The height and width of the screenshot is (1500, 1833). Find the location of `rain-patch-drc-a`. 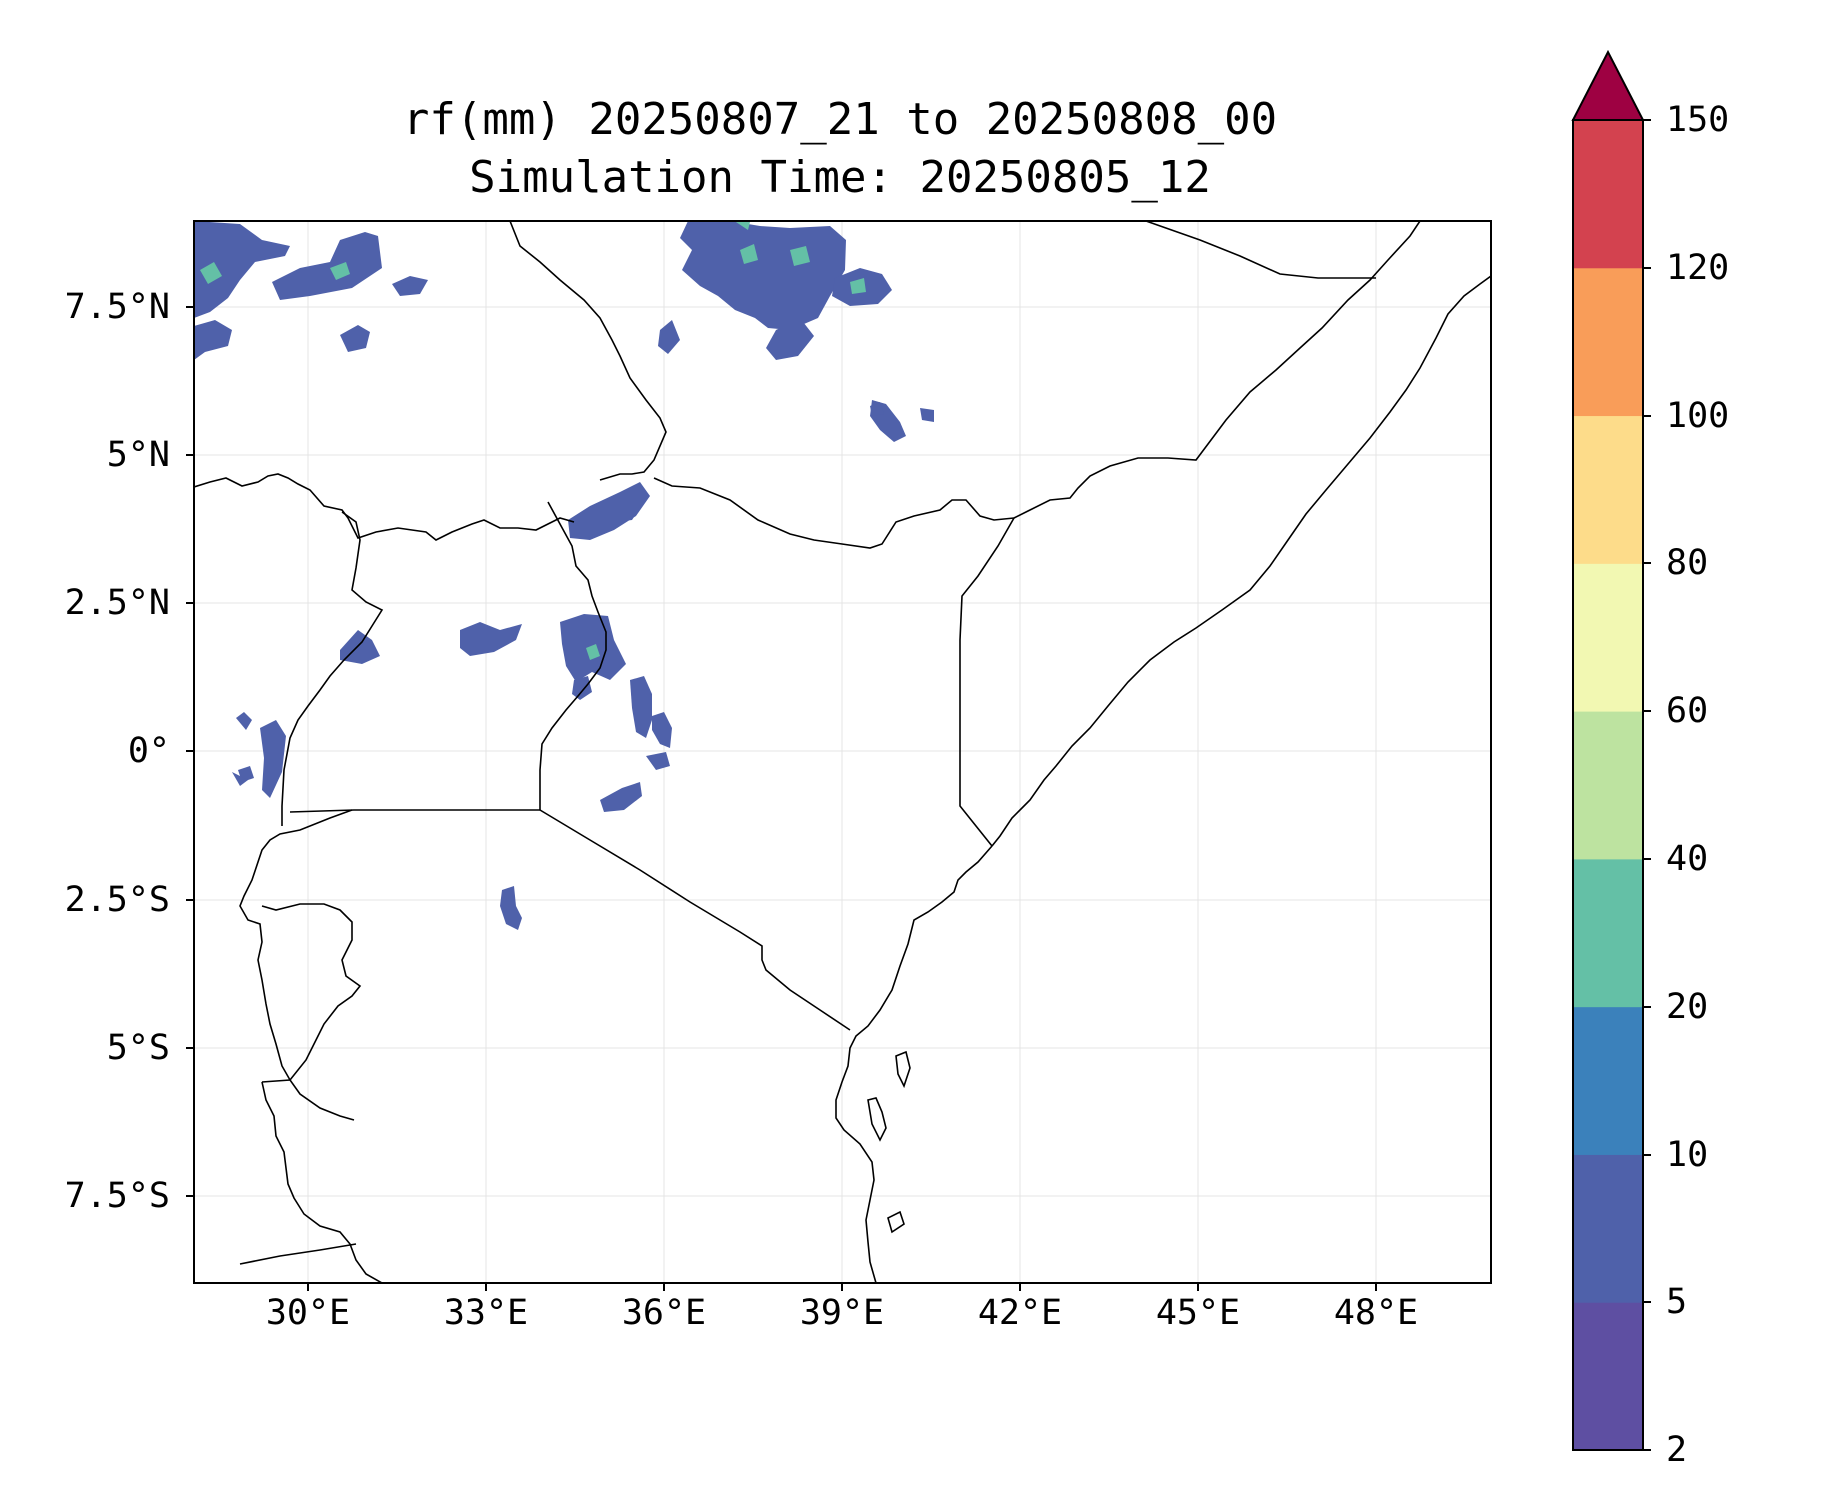

rain-patch-drc-a is located at coordinates (244, 721).